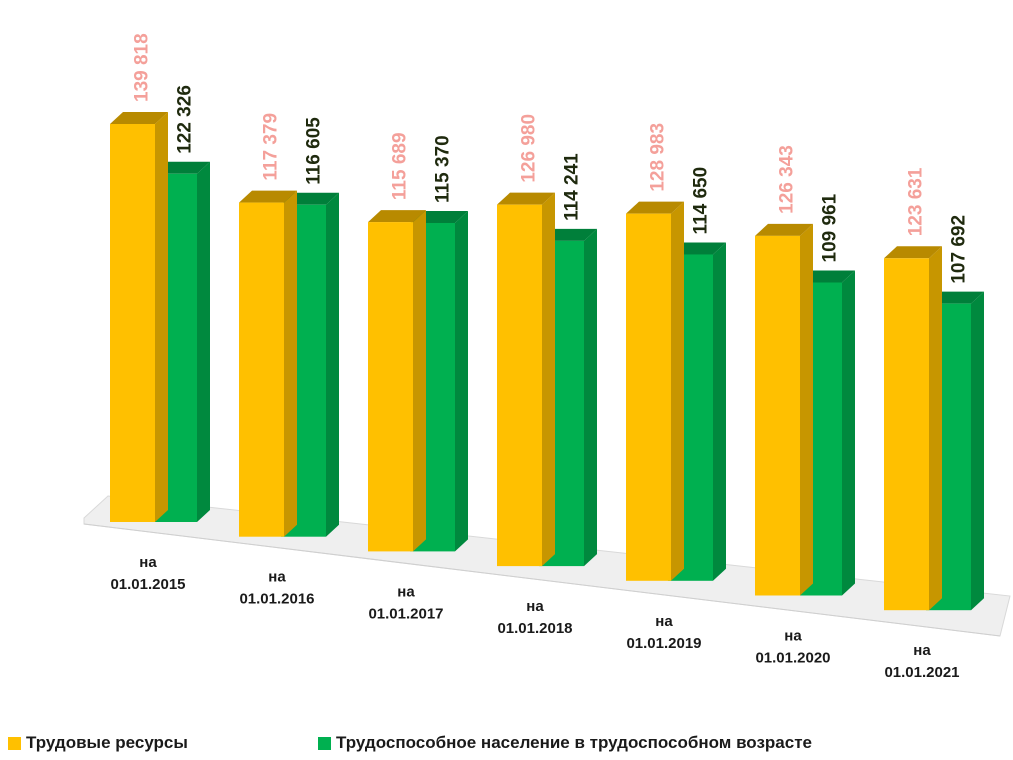 This screenshot has height=760, width=1013. What do you see at coordinates (663, 643) in the screenshot?
I see `category-label: 01.01.2019` at bounding box center [663, 643].